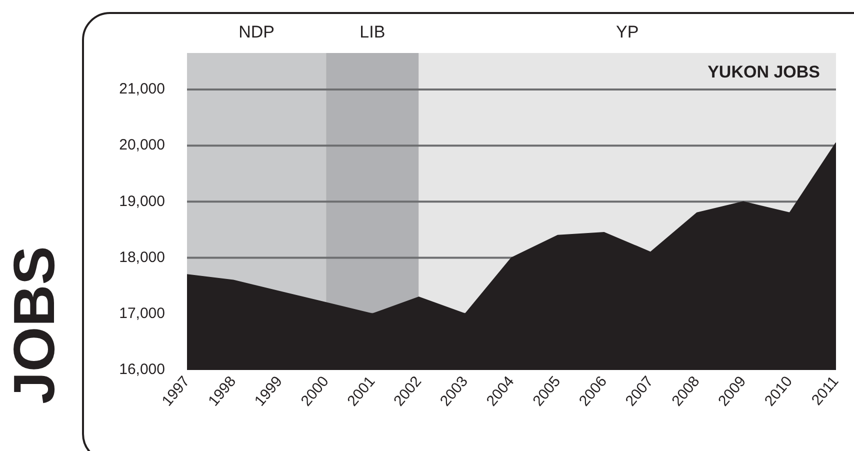 The image size is (854, 451). What do you see at coordinates (764, 72) in the screenshot?
I see `text: YUKON JOBS` at bounding box center [764, 72].